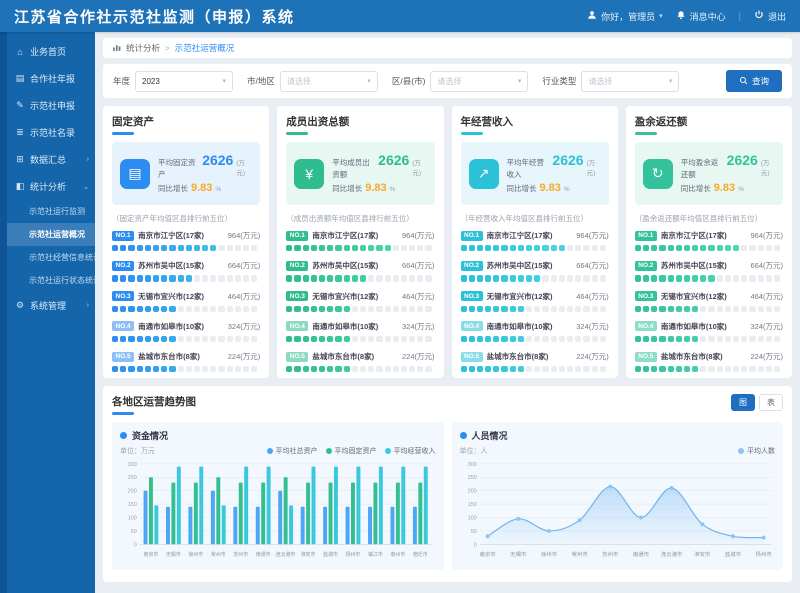  What do you see at coordinates (297, 326) in the screenshot?
I see `rank-badge: NO.4` at bounding box center [297, 326].